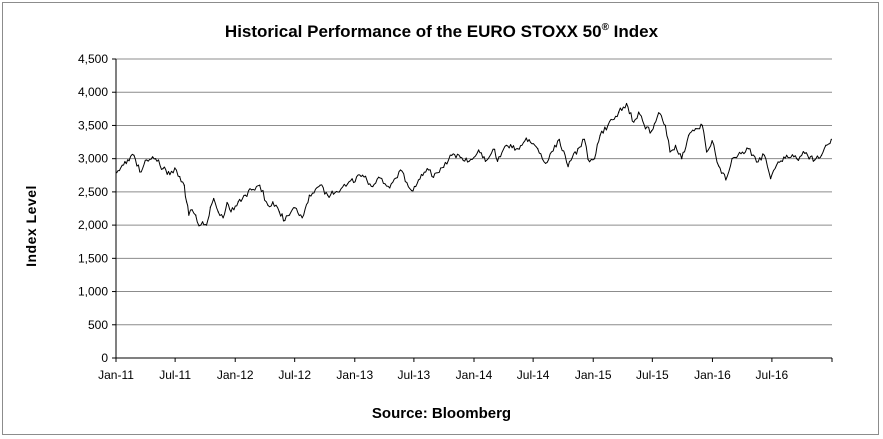 Image resolution: width=883 pixels, height=439 pixels. Describe the element at coordinates (533, 375) in the screenshot. I see `x-tick-label: Jul-14` at that location.